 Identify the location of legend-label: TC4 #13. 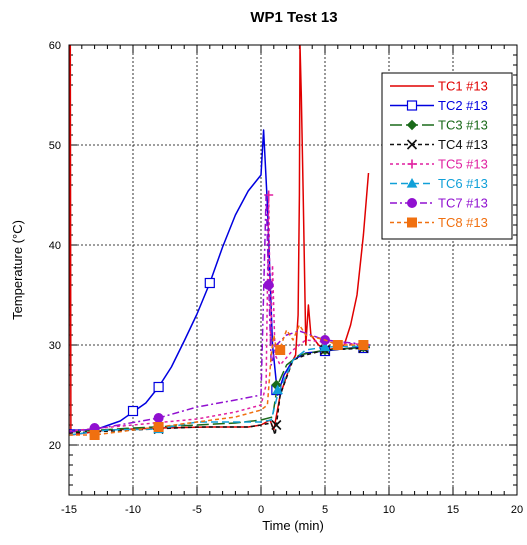
(463, 144).